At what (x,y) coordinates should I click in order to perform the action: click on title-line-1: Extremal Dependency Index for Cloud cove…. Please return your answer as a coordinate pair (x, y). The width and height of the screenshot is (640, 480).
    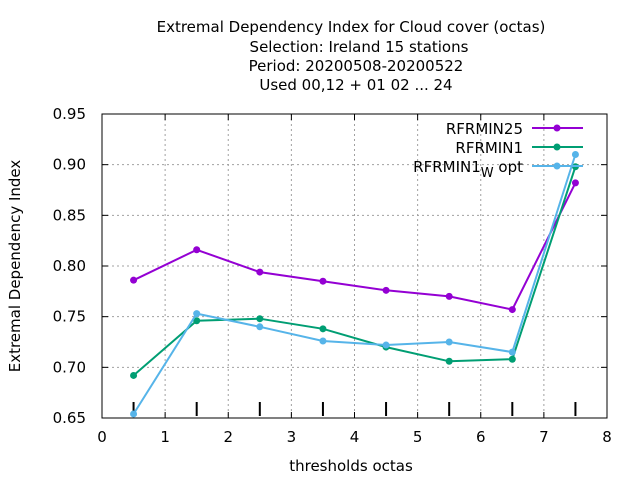
    Looking at the image, I should click on (351, 27).